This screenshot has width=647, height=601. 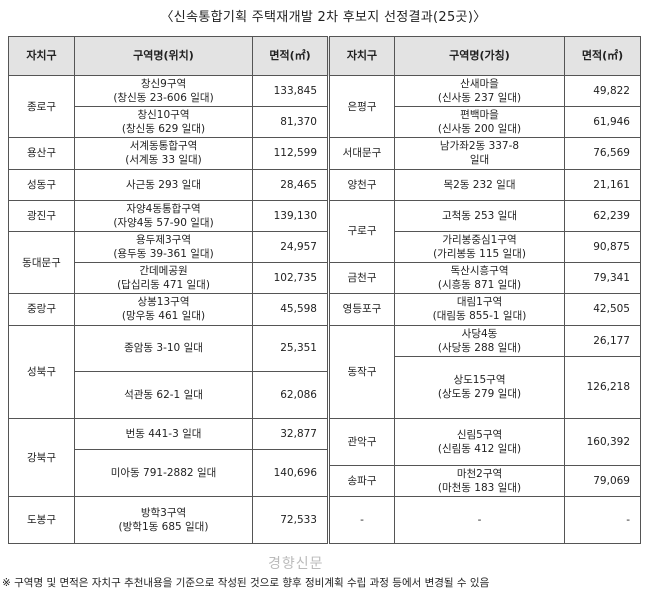 I want to click on zone-location: (사당동 288 일대), so click(x=479, y=347).